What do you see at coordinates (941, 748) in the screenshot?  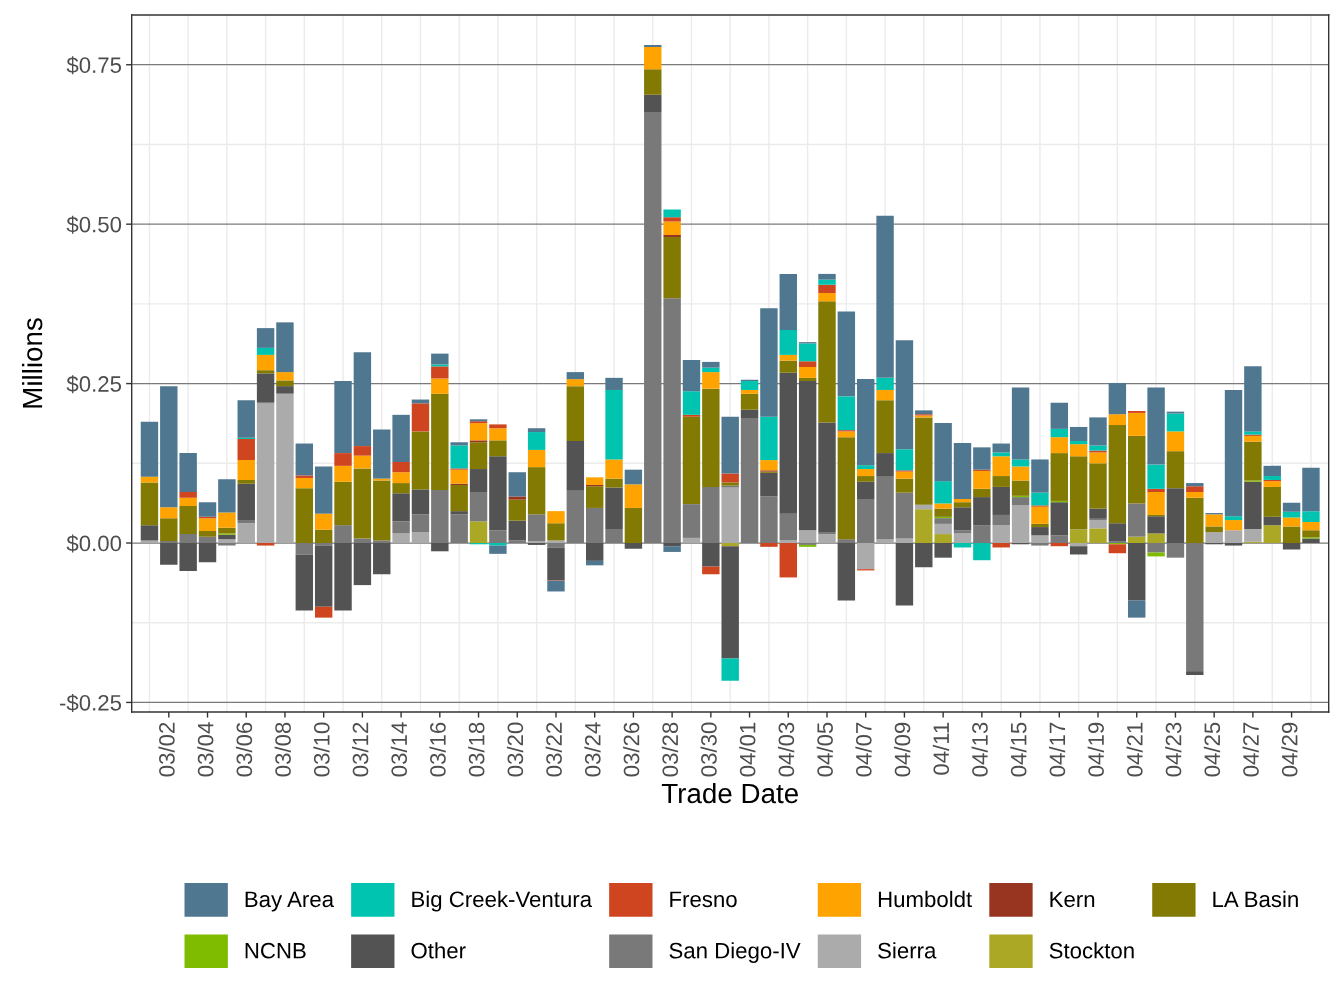 I see `x-tick-label: 04/11` at bounding box center [941, 748].